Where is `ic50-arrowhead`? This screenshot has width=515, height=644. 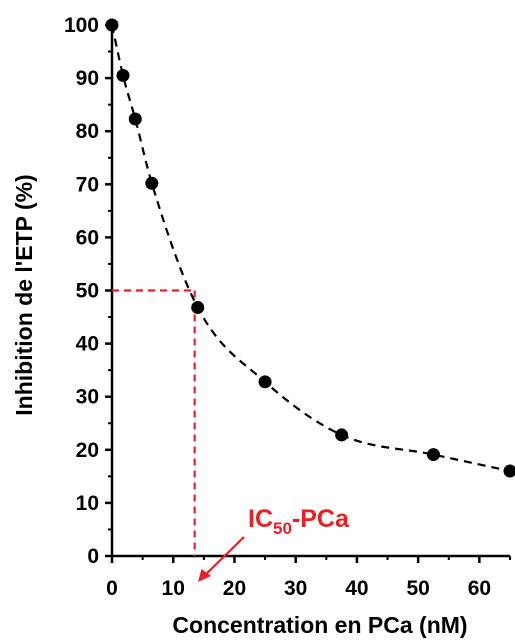
ic50-arrowhead is located at coordinates (204, 575).